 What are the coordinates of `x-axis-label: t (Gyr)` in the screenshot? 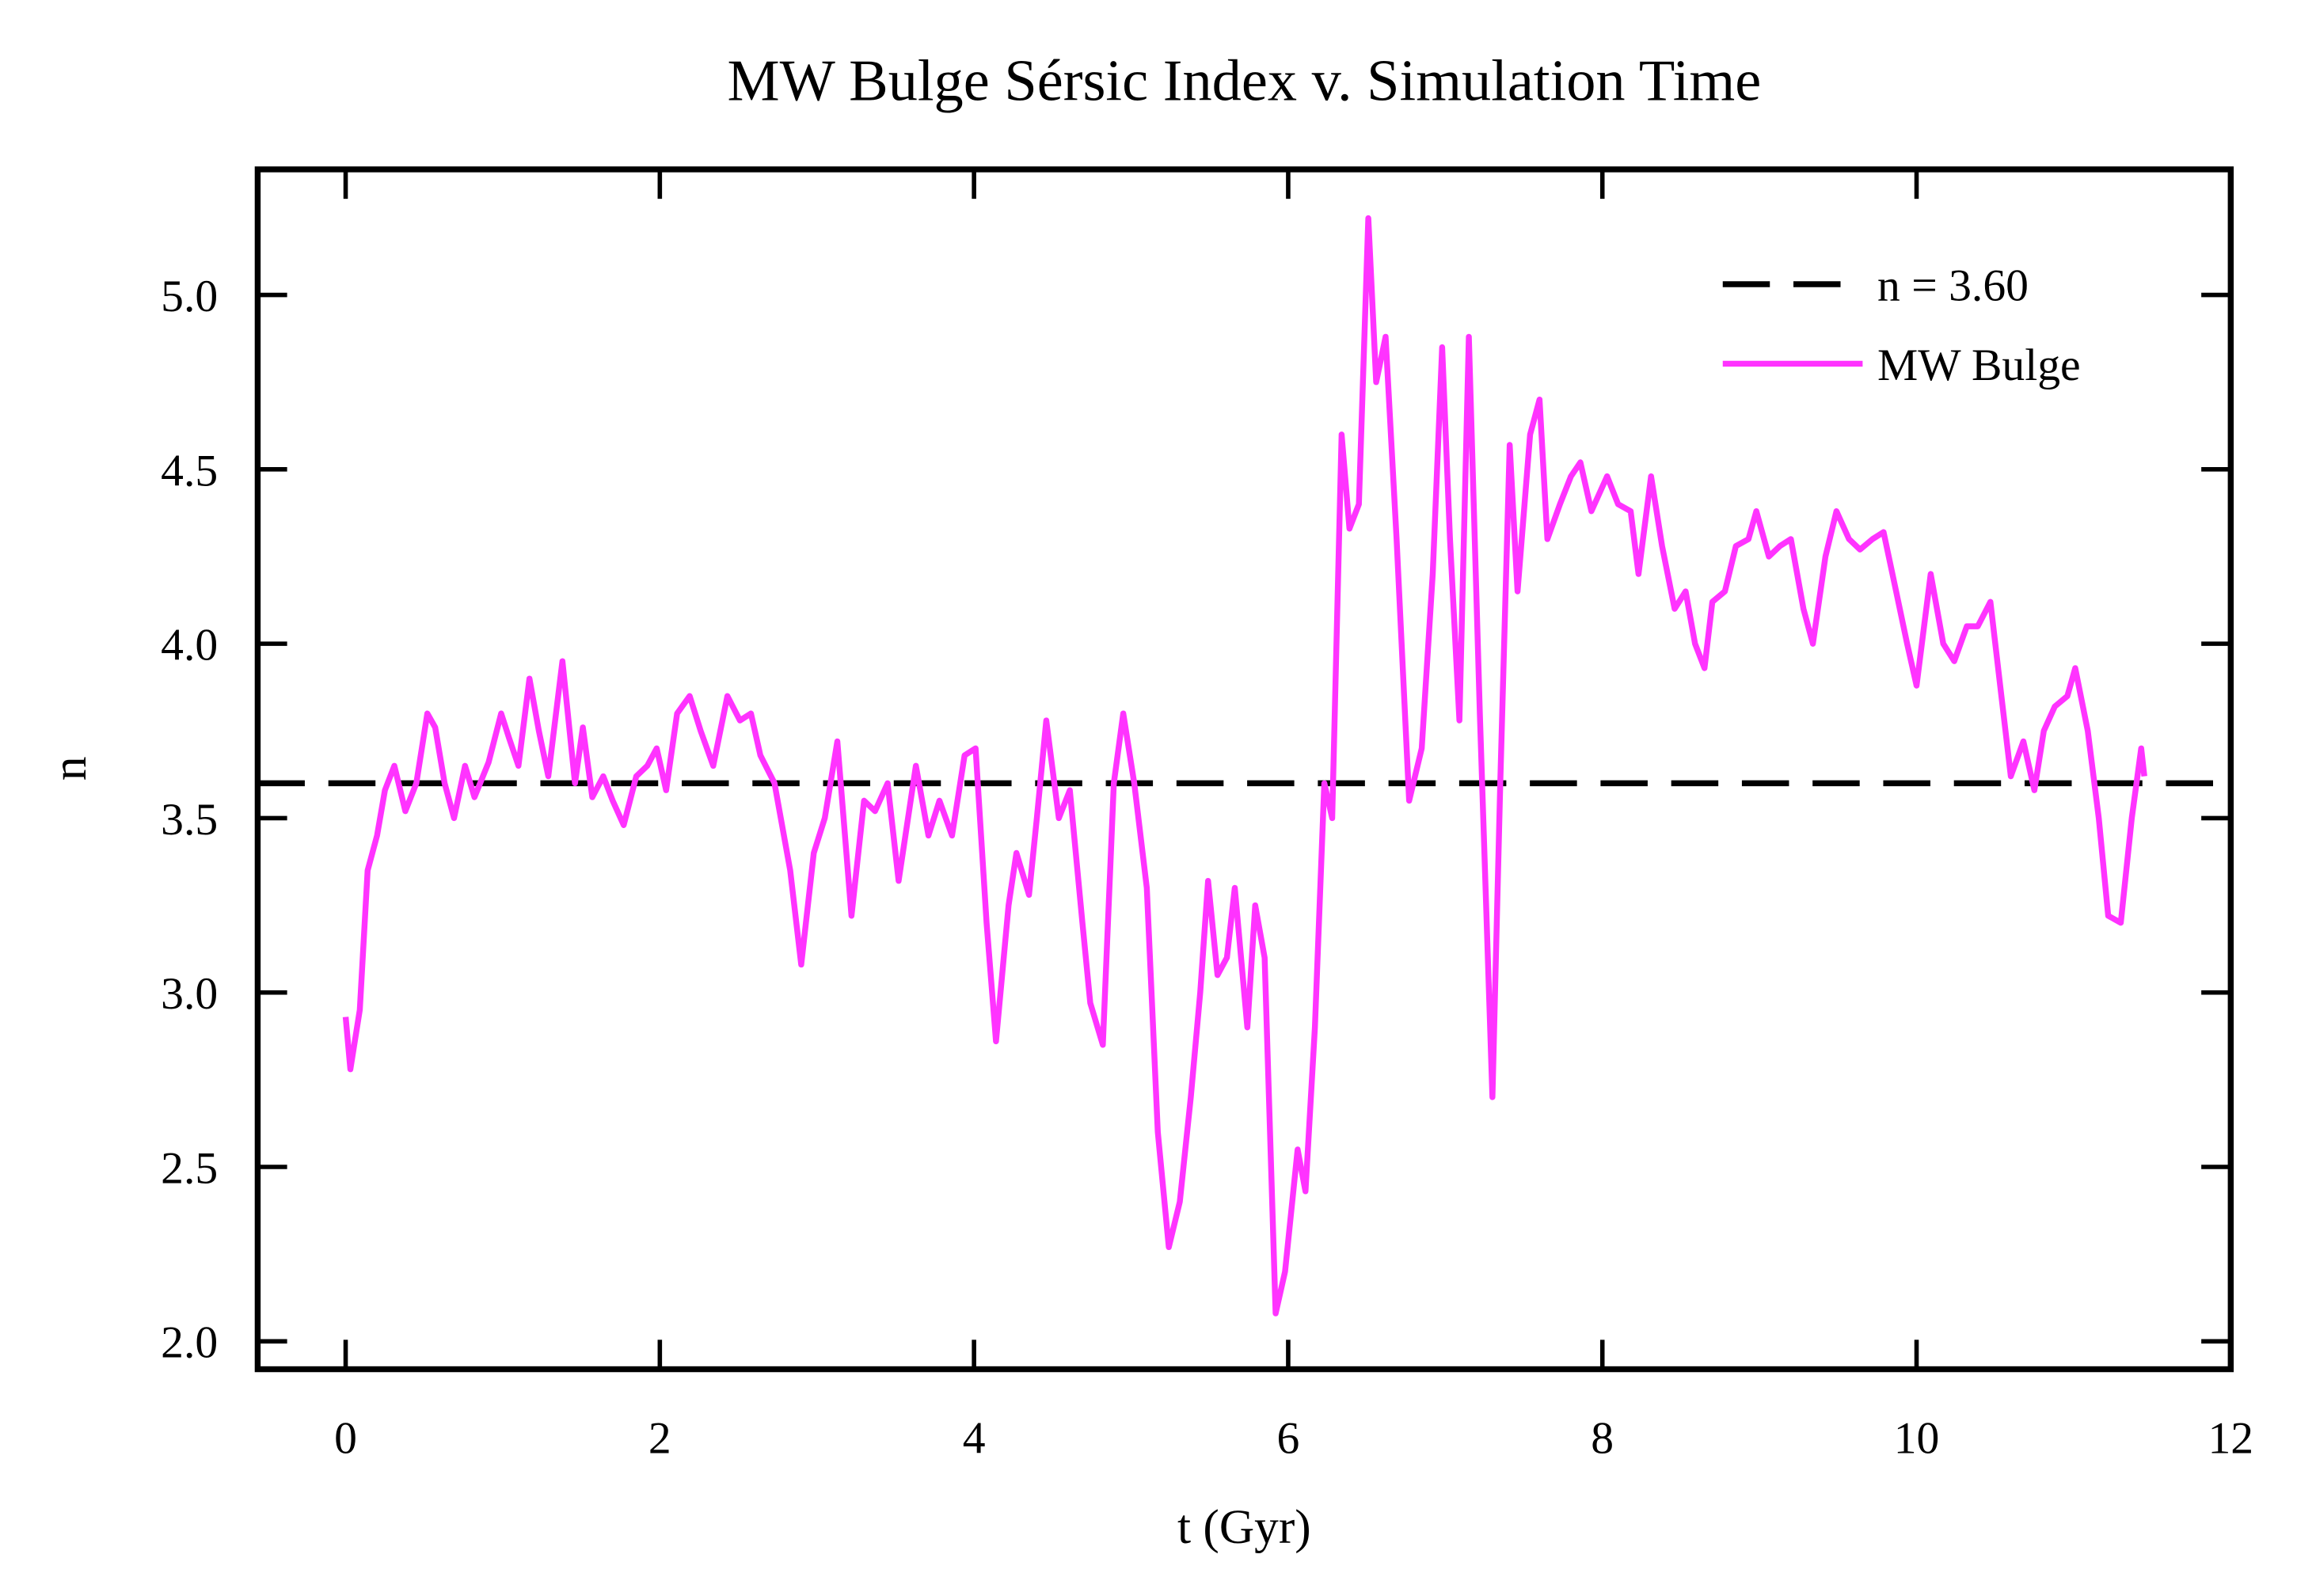 It's located at (1244, 1527).